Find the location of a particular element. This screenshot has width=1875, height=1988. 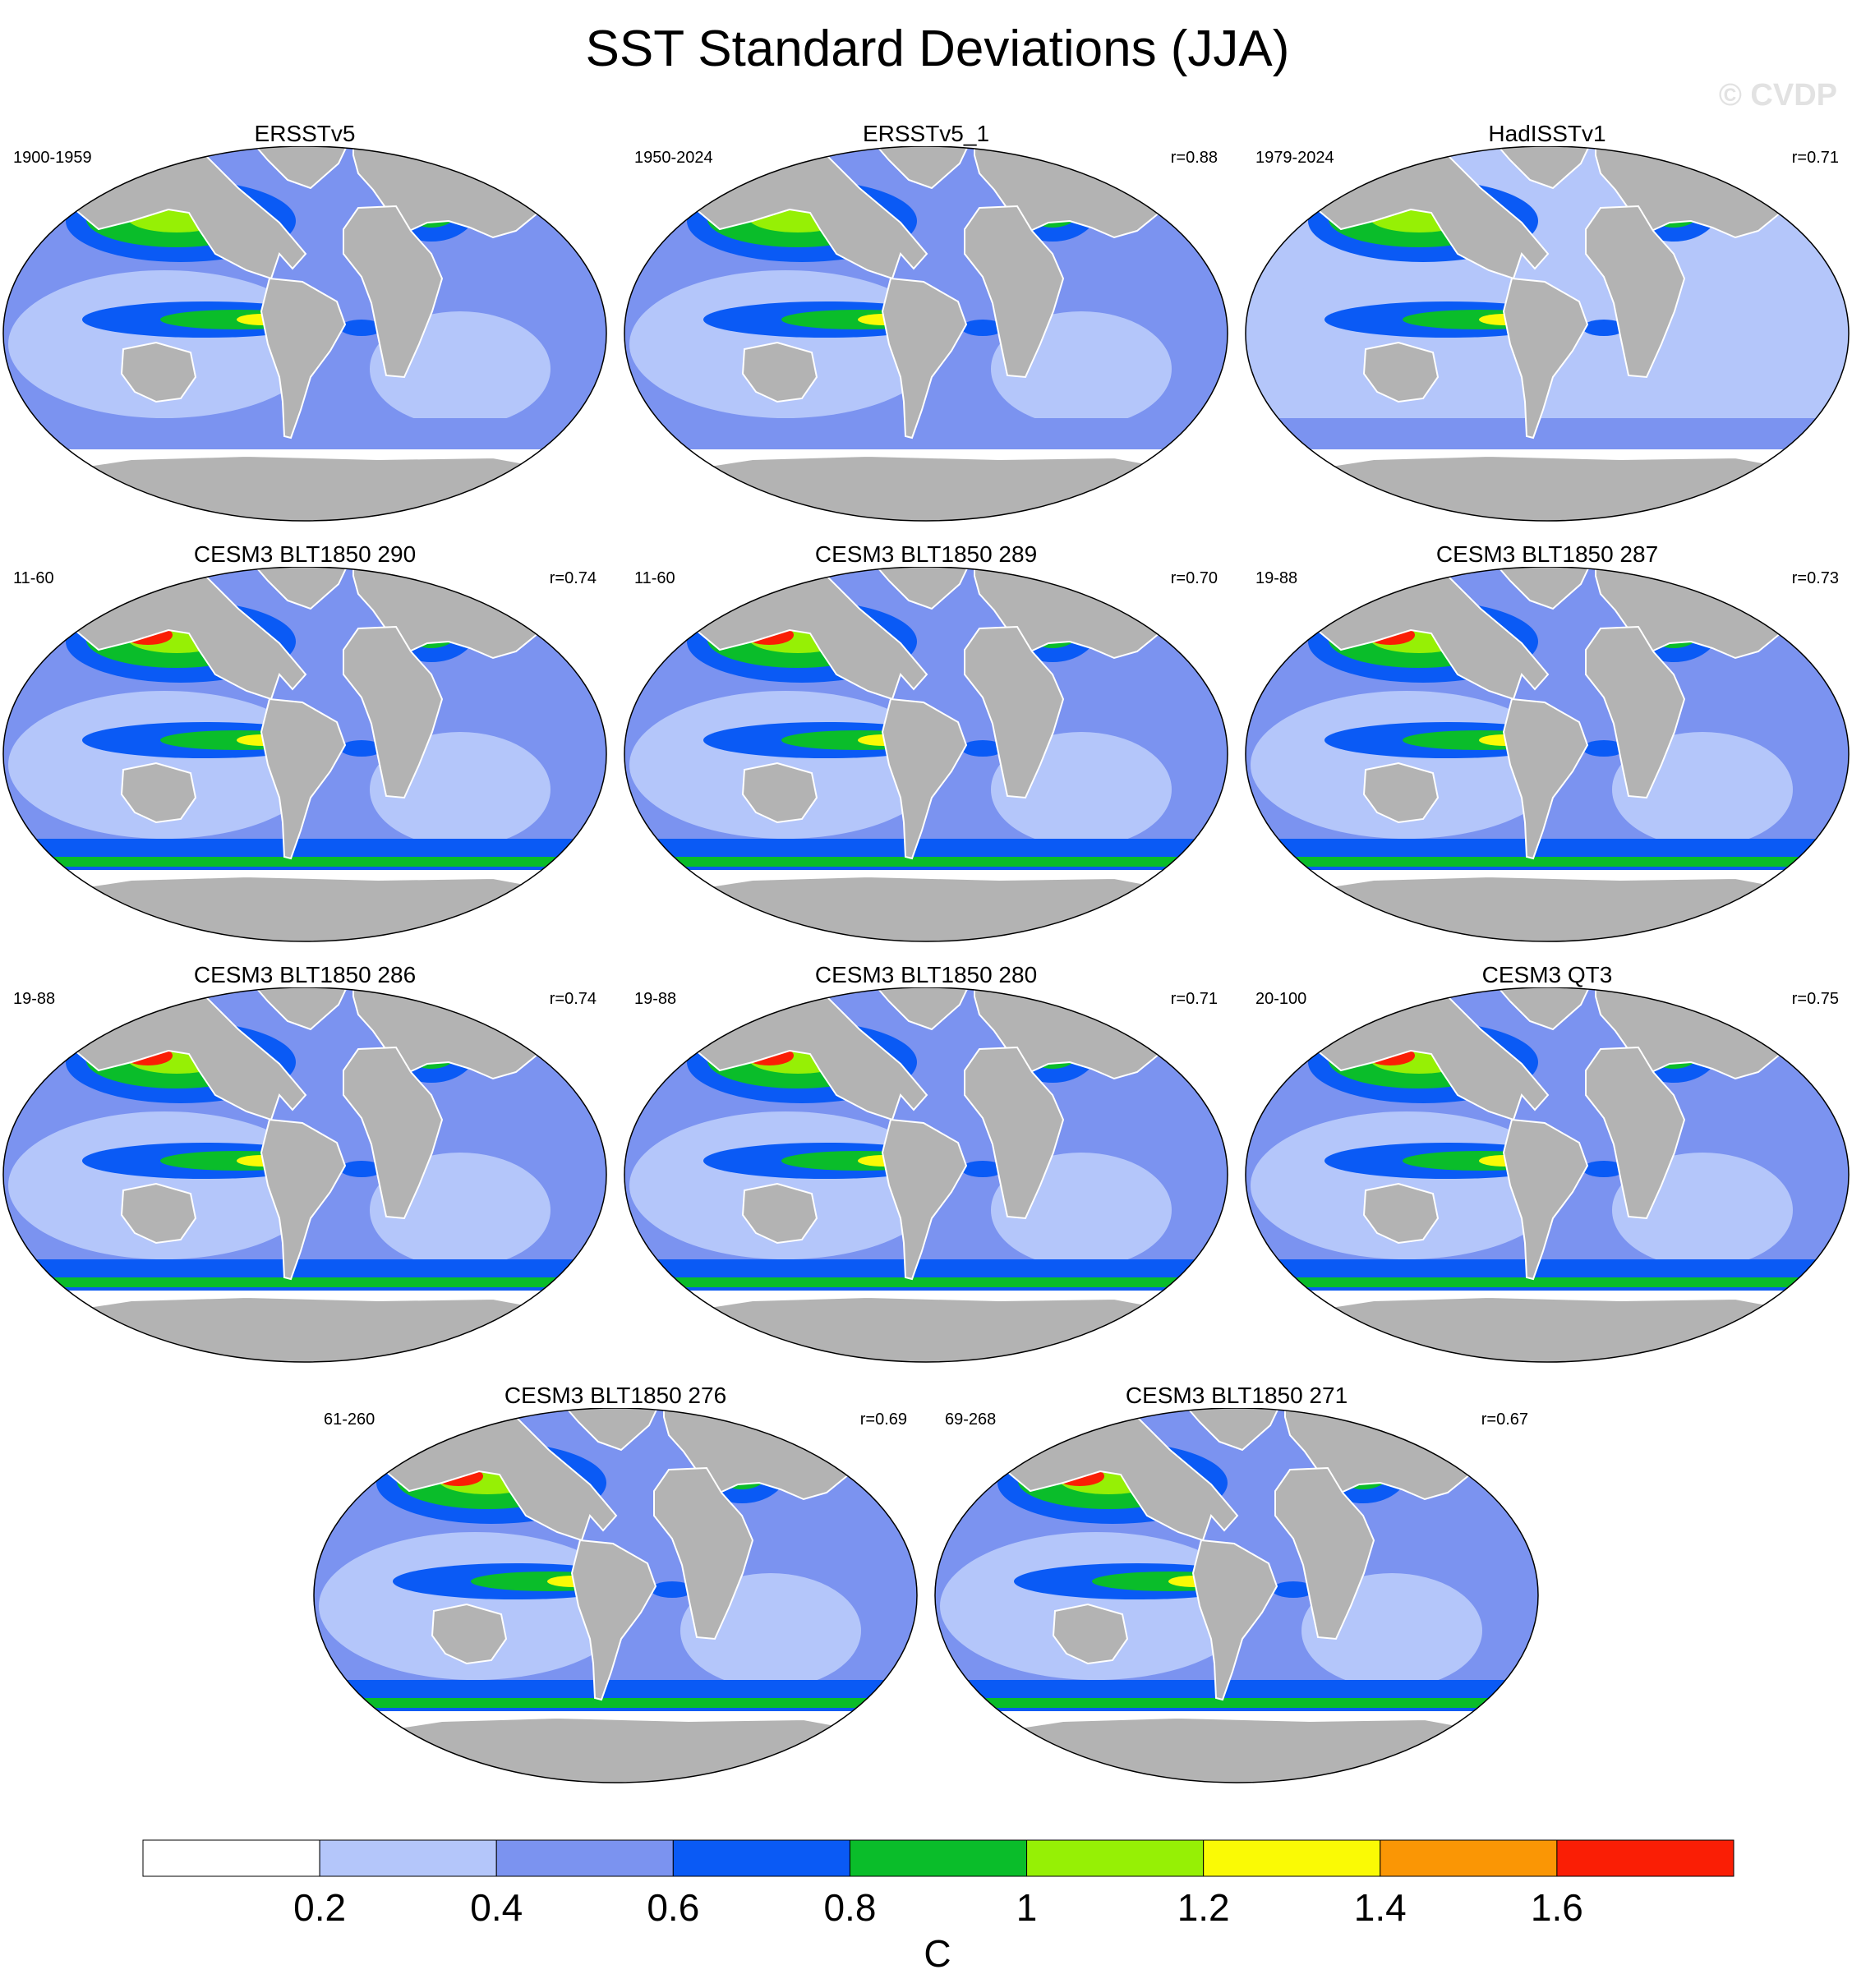

panel-title: CESM3 BLT1850 287 is located at coordinates (1547, 554).